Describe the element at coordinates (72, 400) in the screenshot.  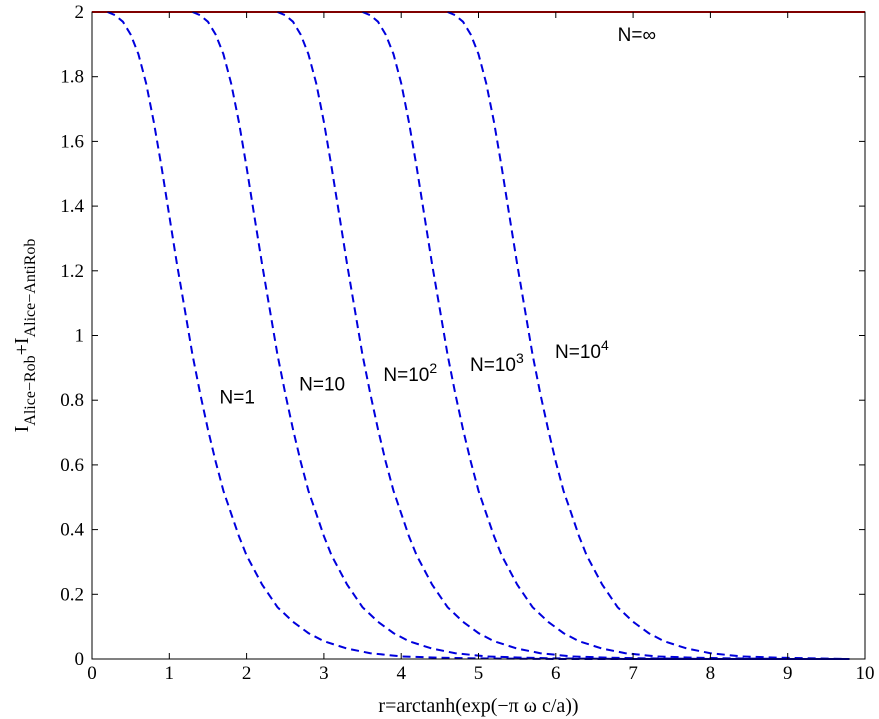
I see `y-tick-label: 0.8` at that location.